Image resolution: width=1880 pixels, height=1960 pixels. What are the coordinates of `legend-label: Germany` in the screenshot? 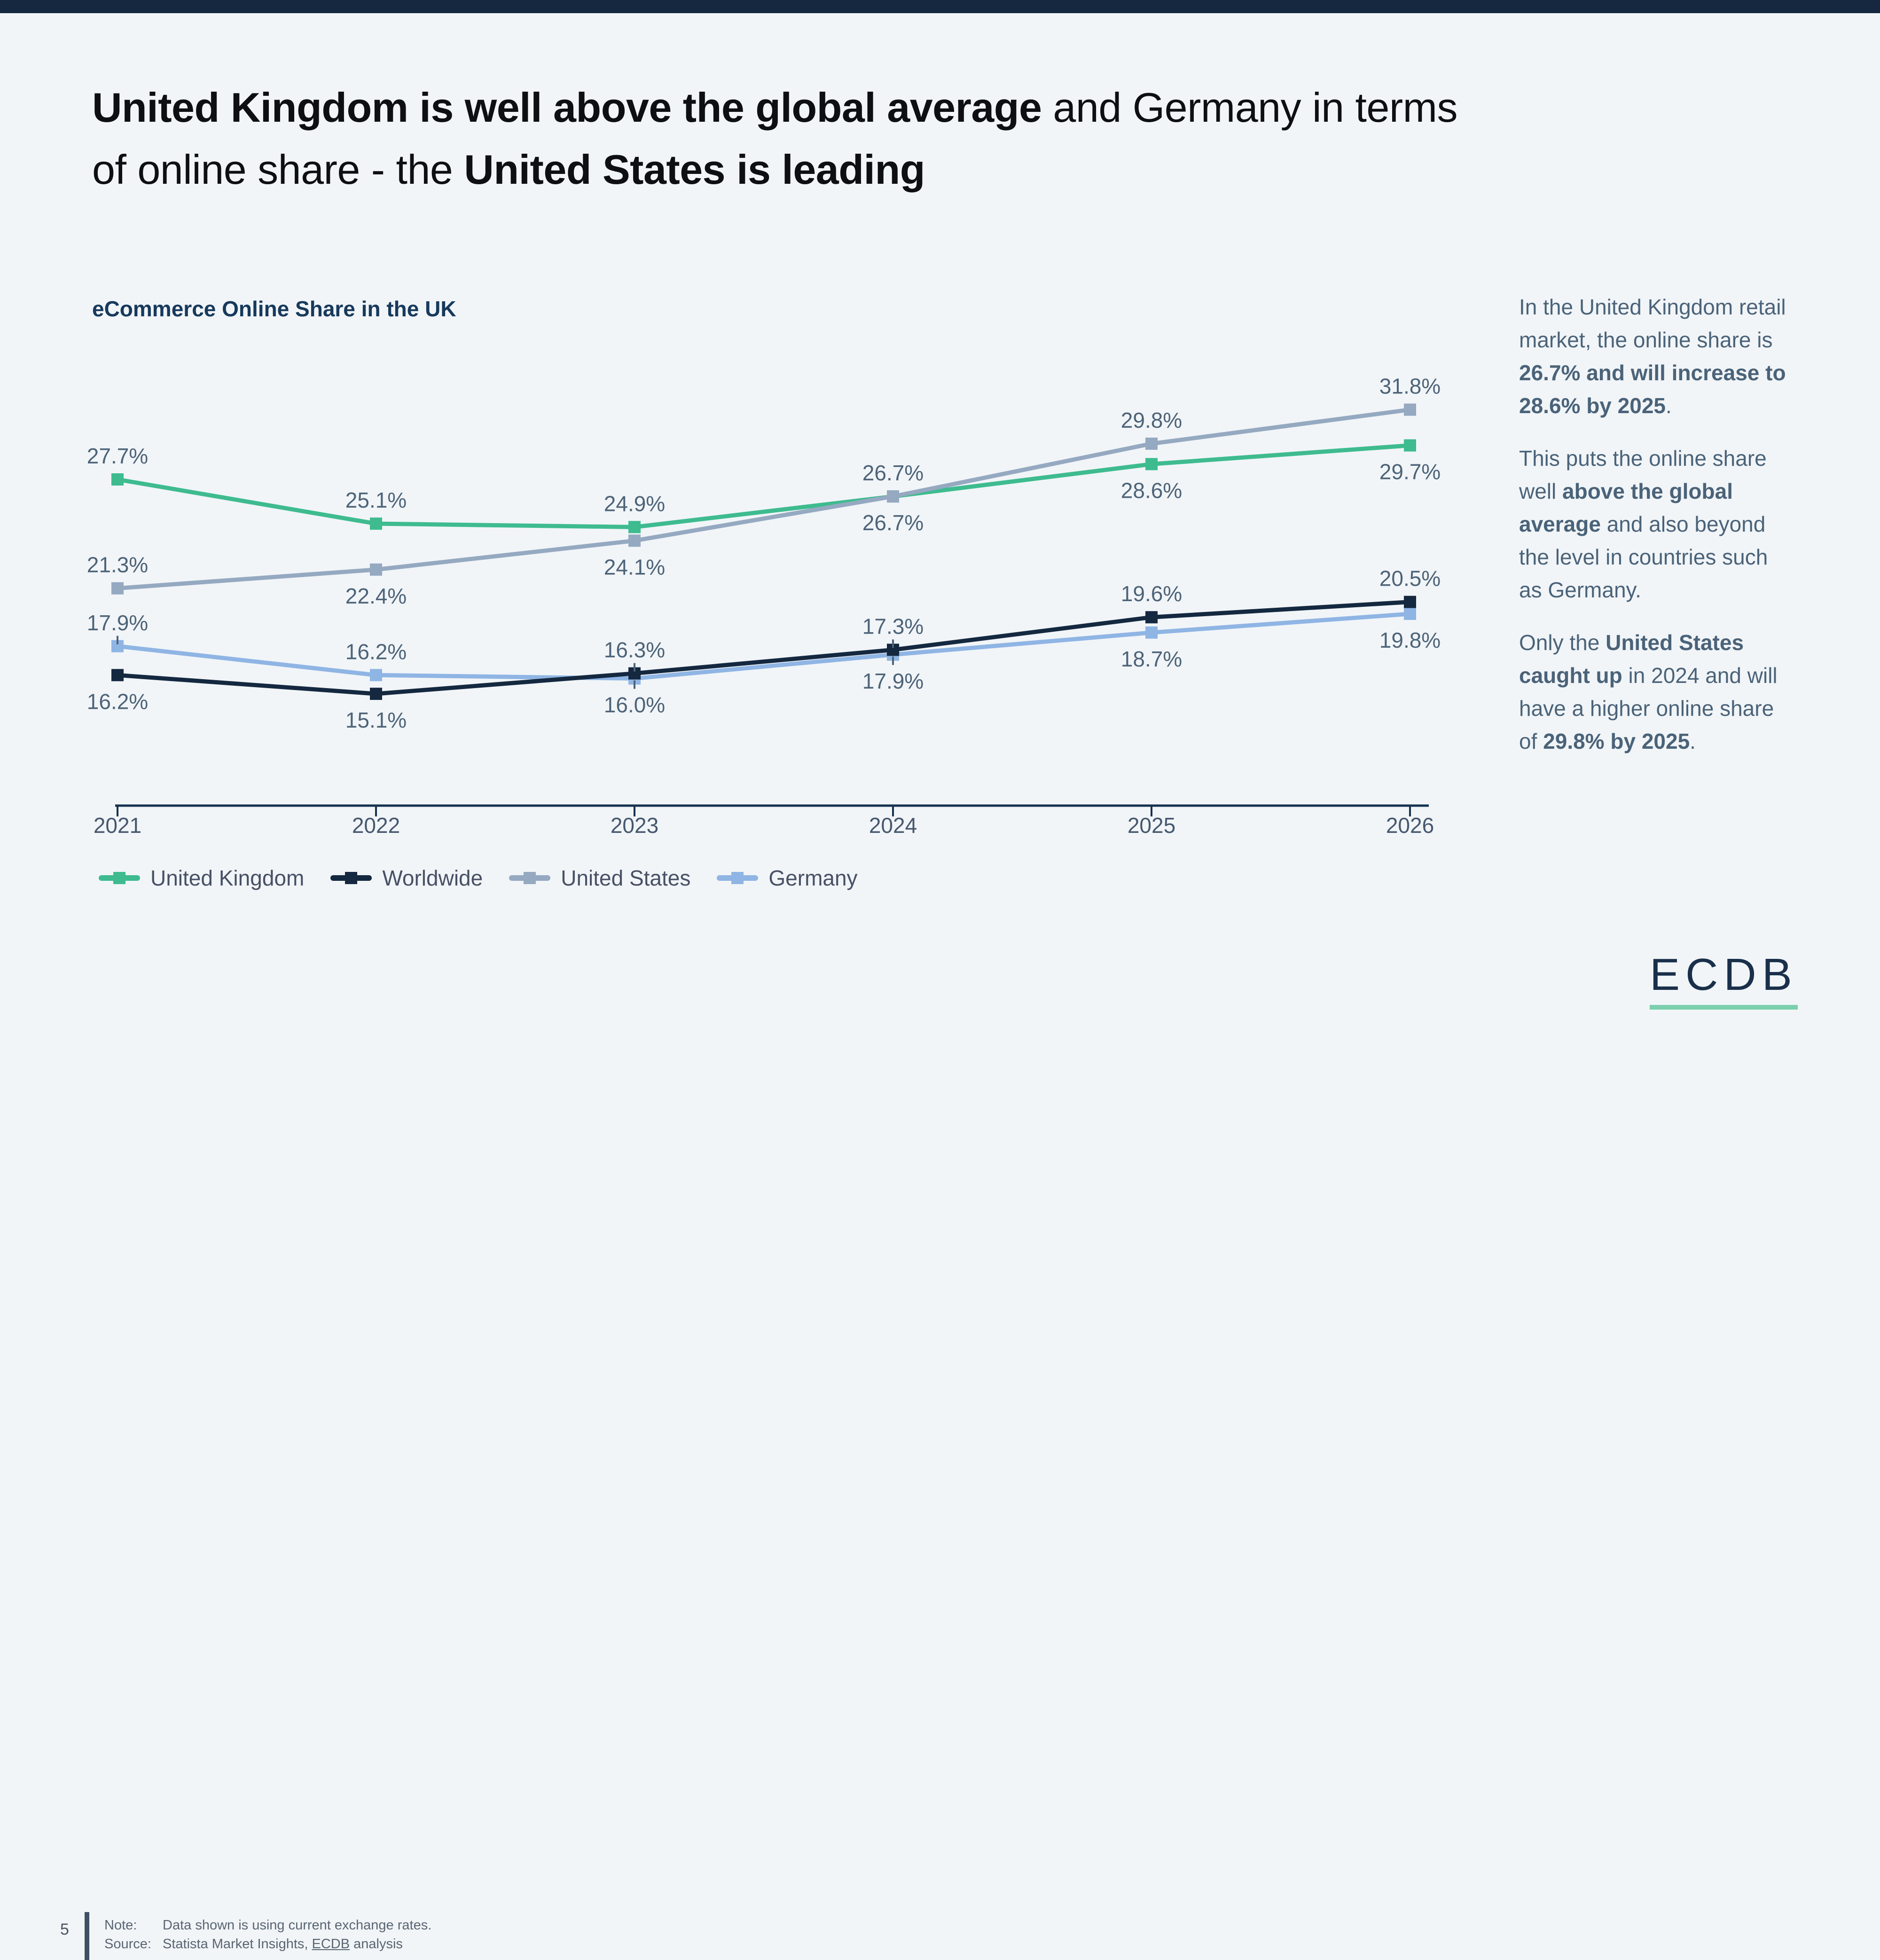 It's located at (813, 878).